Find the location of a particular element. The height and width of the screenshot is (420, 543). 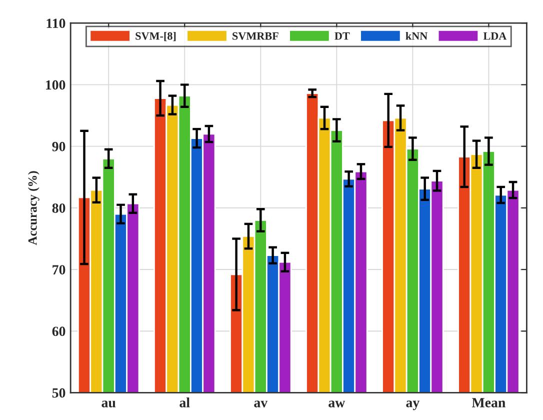

x-tick-label: au is located at coordinates (109, 404).